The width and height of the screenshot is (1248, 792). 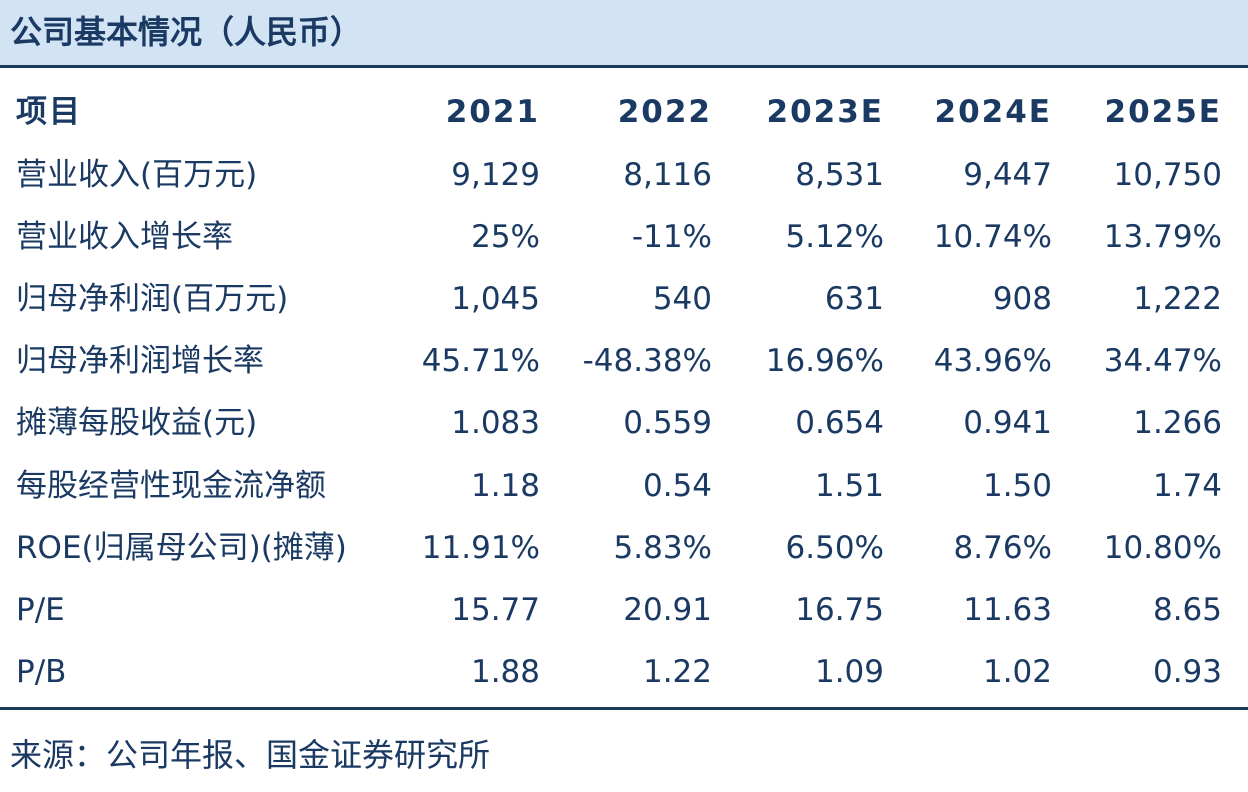 What do you see at coordinates (505, 237) in the screenshot?
I see `cell-value: 25%` at bounding box center [505, 237].